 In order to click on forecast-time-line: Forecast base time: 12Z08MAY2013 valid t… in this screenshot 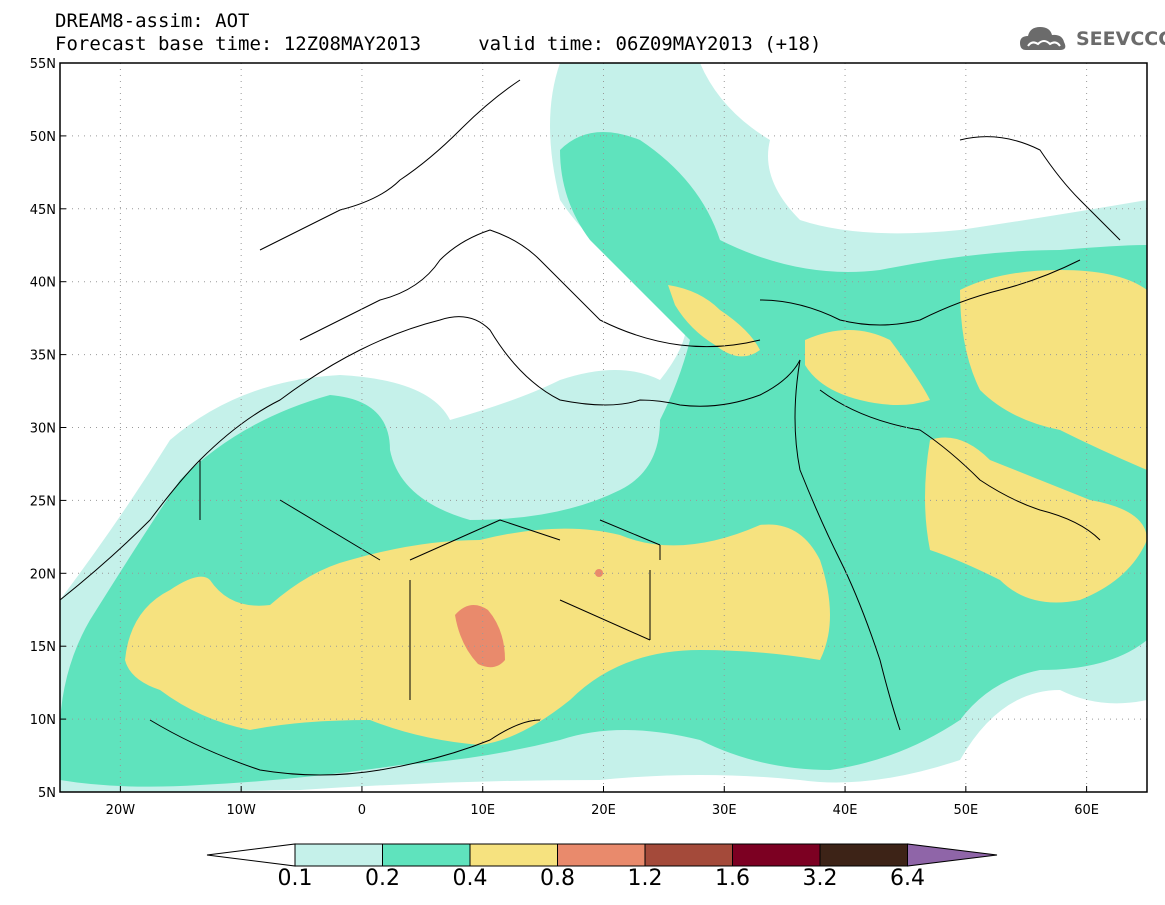, I will do `click(438, 44)`.